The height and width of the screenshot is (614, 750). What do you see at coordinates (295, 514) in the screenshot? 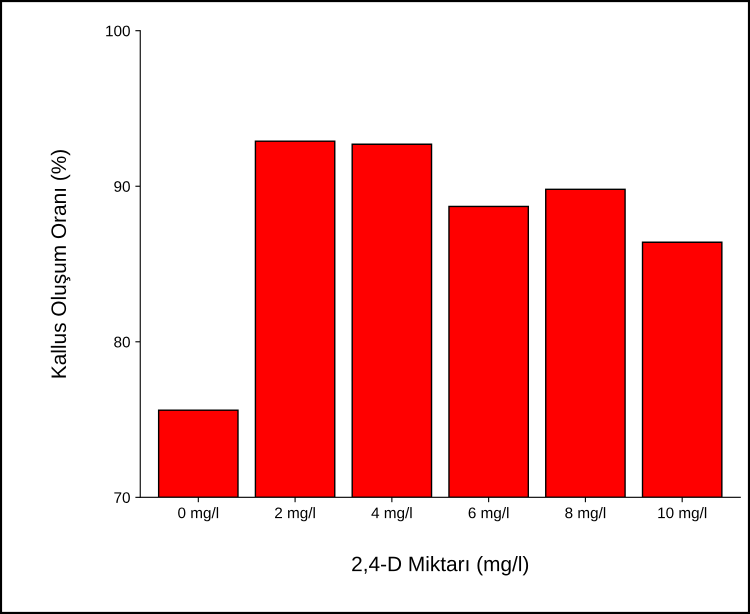
I see `x-tick-label: 2 mg/l` at bounding box center [295, 514].